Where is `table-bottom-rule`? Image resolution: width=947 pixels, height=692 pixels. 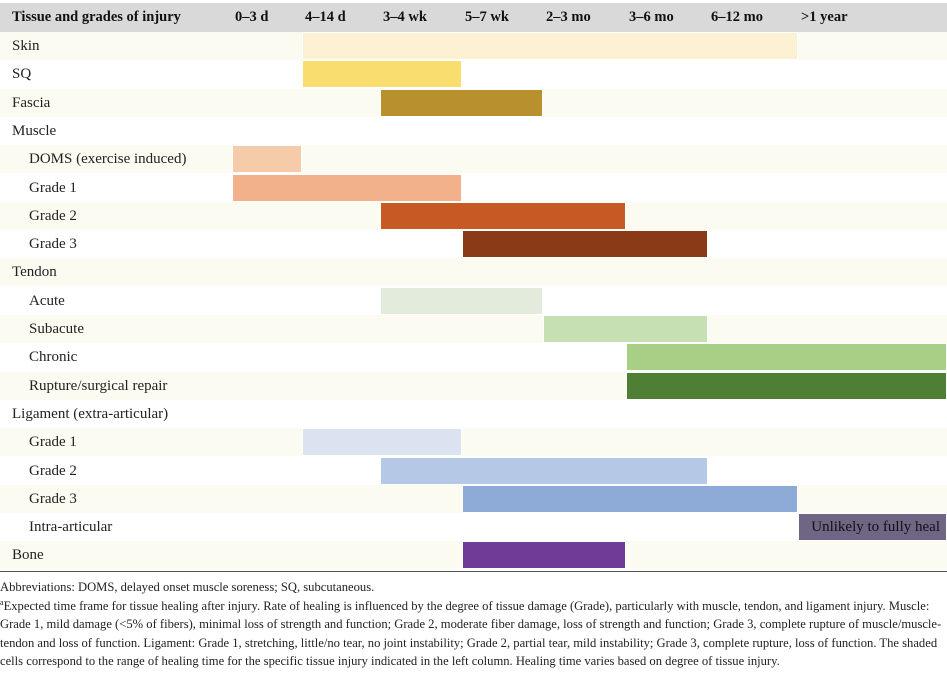
table-bottom-rule is located at coordinates (473, 571).